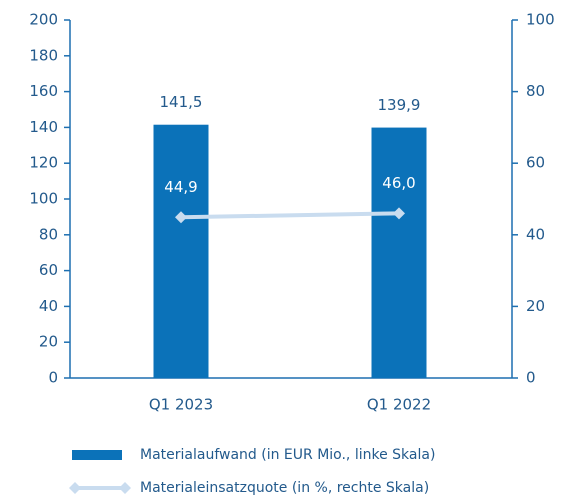 Image resolution: width=565 pixels, height=497 pixels. I want to click on line, so click(290, 215).